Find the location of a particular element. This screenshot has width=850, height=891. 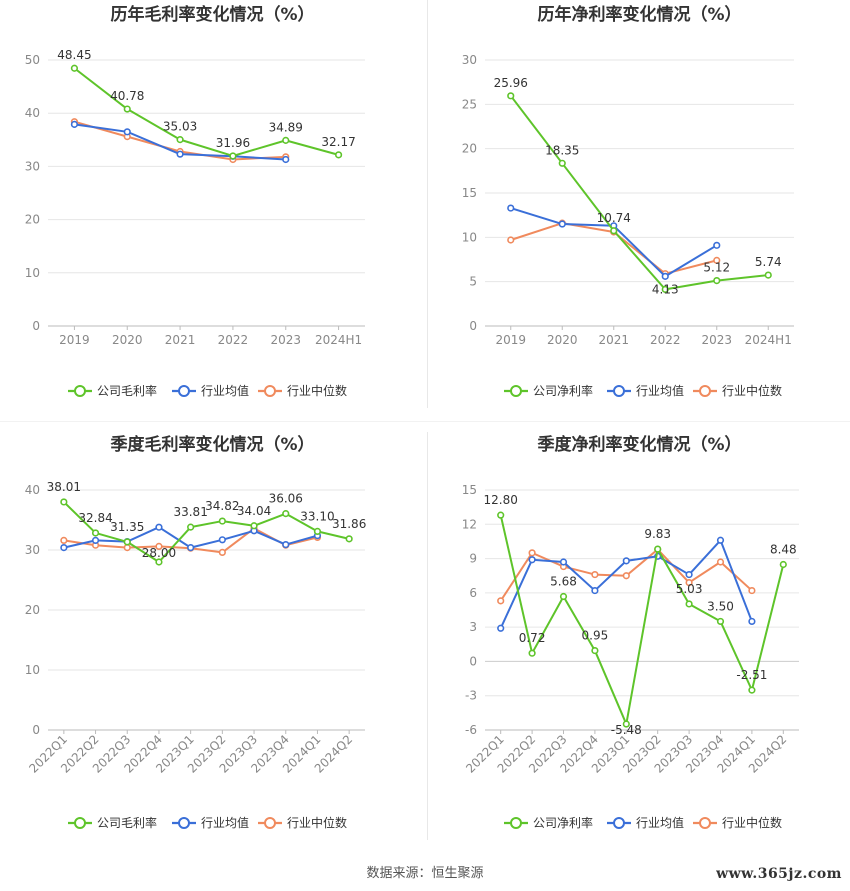

data-label: -5.48 is located at coordinates (626, 730).